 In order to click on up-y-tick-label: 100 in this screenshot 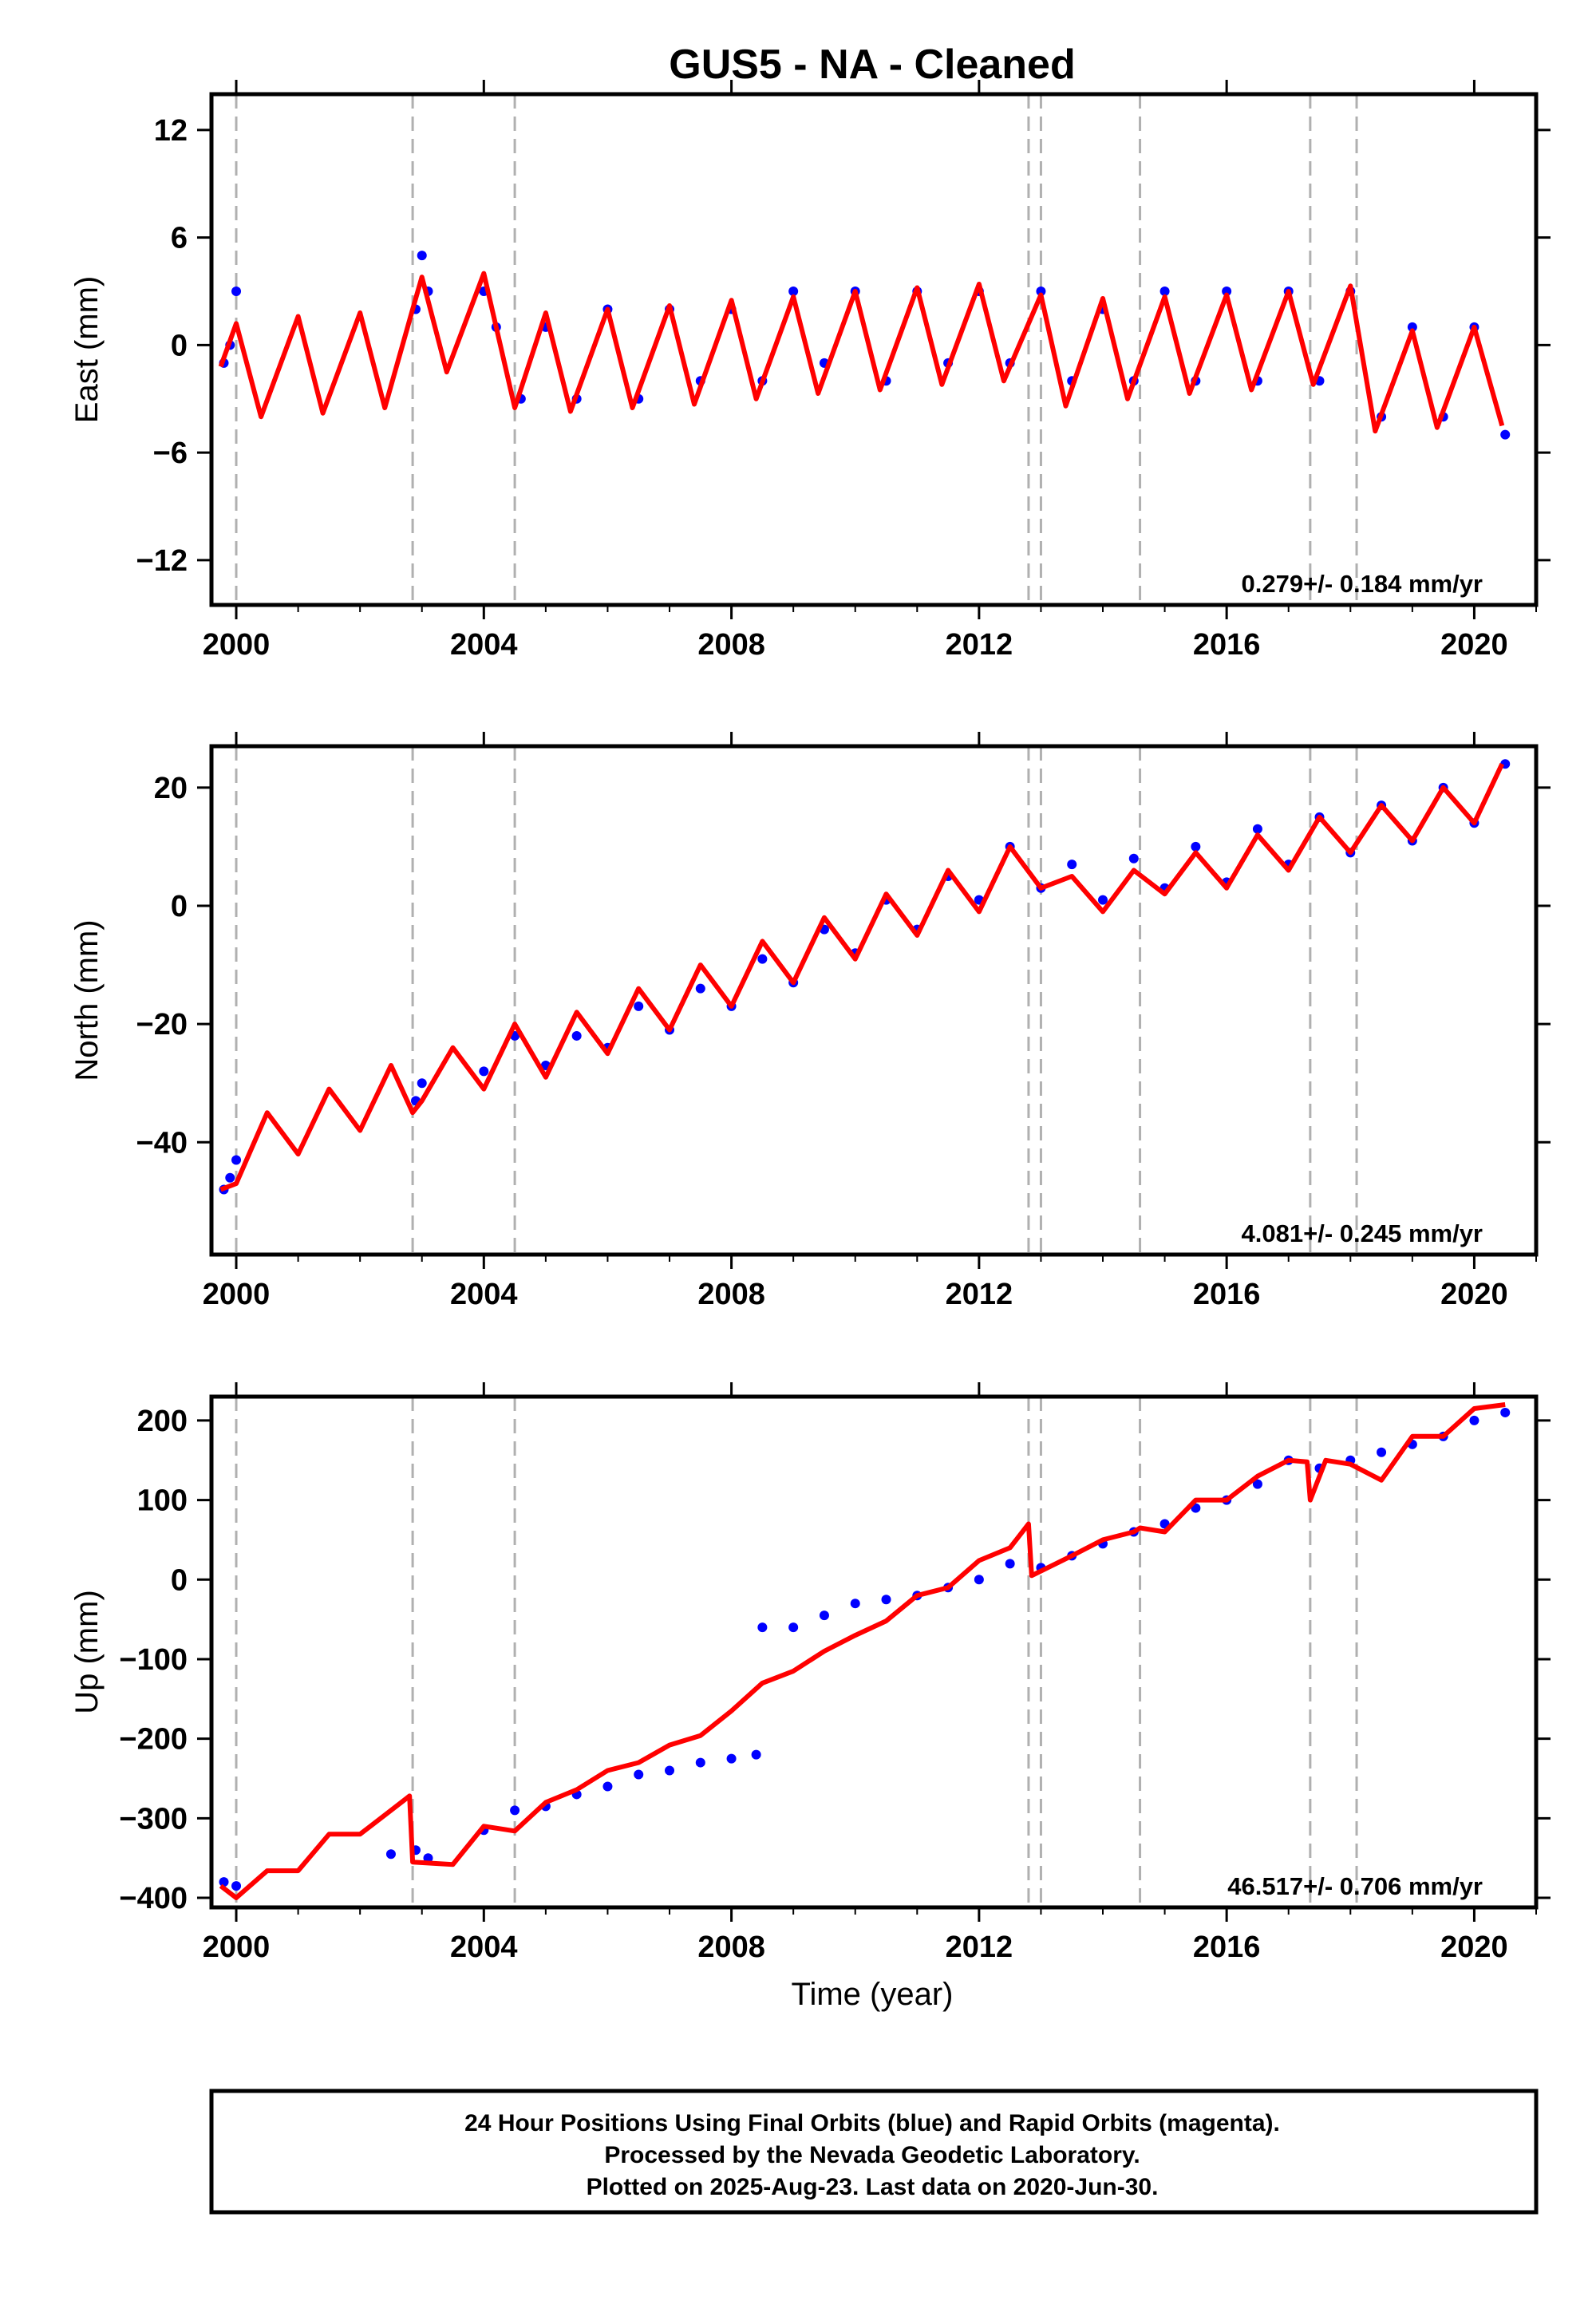, I will do `click(162, 1501)`.